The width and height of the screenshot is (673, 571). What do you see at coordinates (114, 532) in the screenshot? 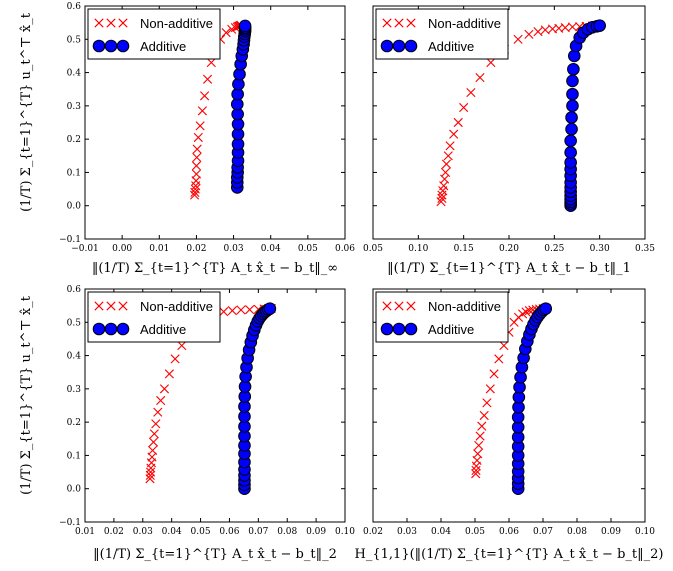
I see `x-tick-label: 0.02` at bounding box center [114, 532].